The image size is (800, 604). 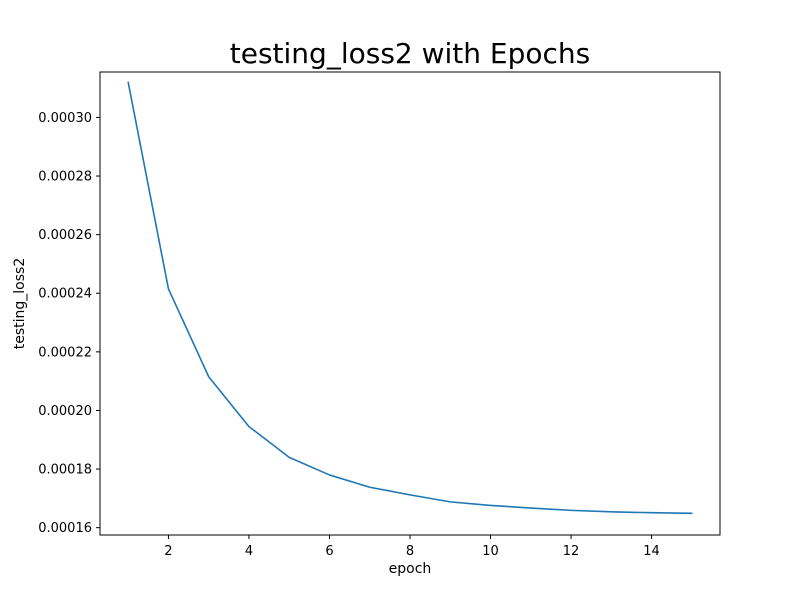 What do you see at coordinates (65, 528) in the screenshot?
I see `y-tick-label: 0.00016` at bounding box center [65, 528].